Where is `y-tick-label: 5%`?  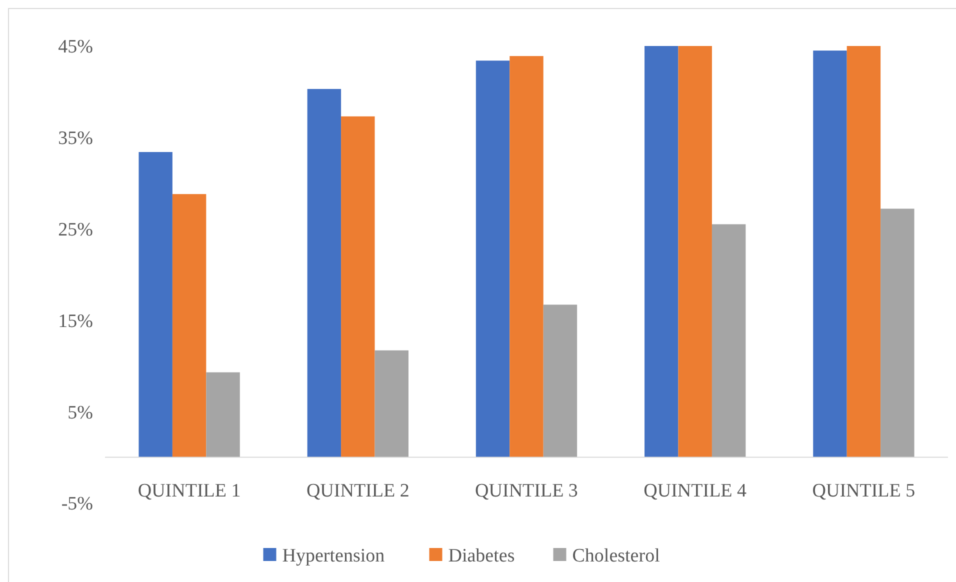
y-tick-label: 5% is located at coordinates (81, 413).